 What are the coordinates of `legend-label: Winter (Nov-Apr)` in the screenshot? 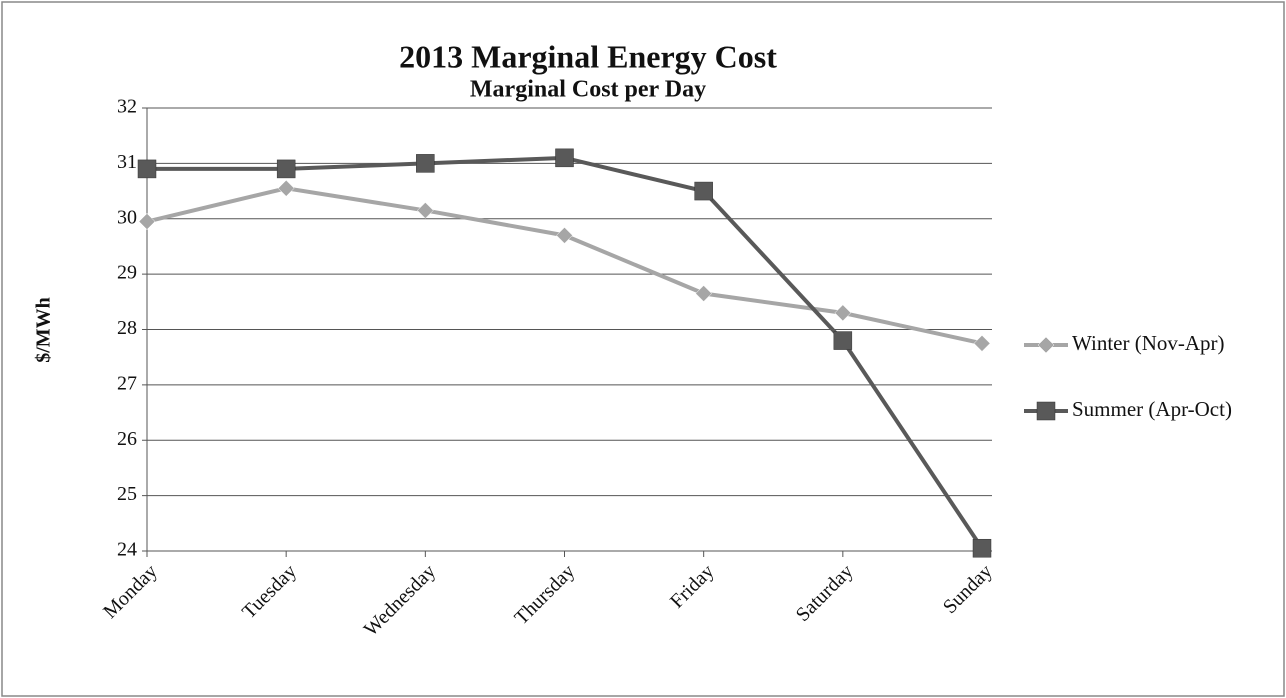 It's located at (1148, 343).